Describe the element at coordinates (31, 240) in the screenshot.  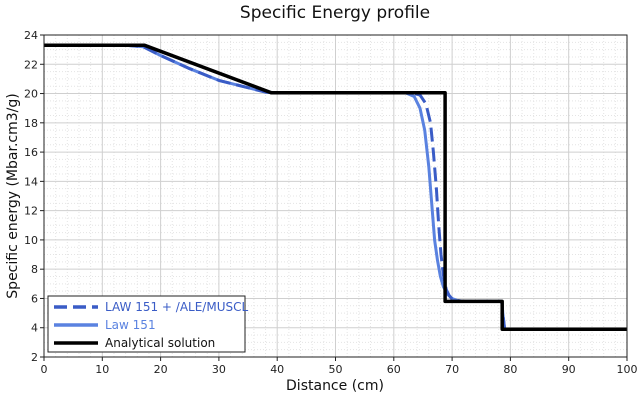
I see `y-tick-label: 10` at that location.